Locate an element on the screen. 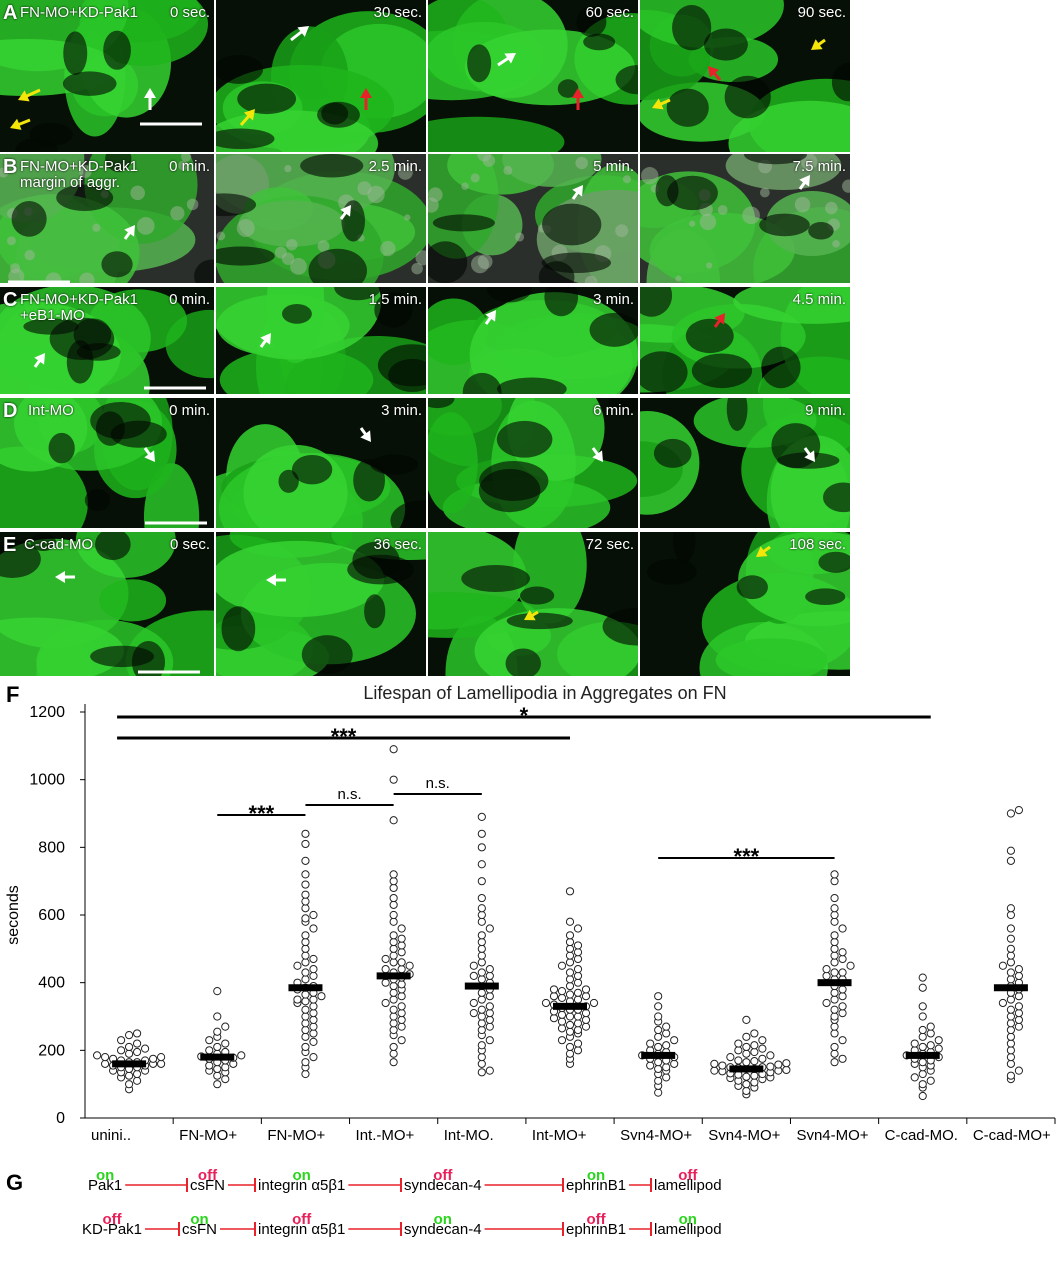 The image size is (1058, 1280). red-arrow-icon is located at coordinates (719, 320).